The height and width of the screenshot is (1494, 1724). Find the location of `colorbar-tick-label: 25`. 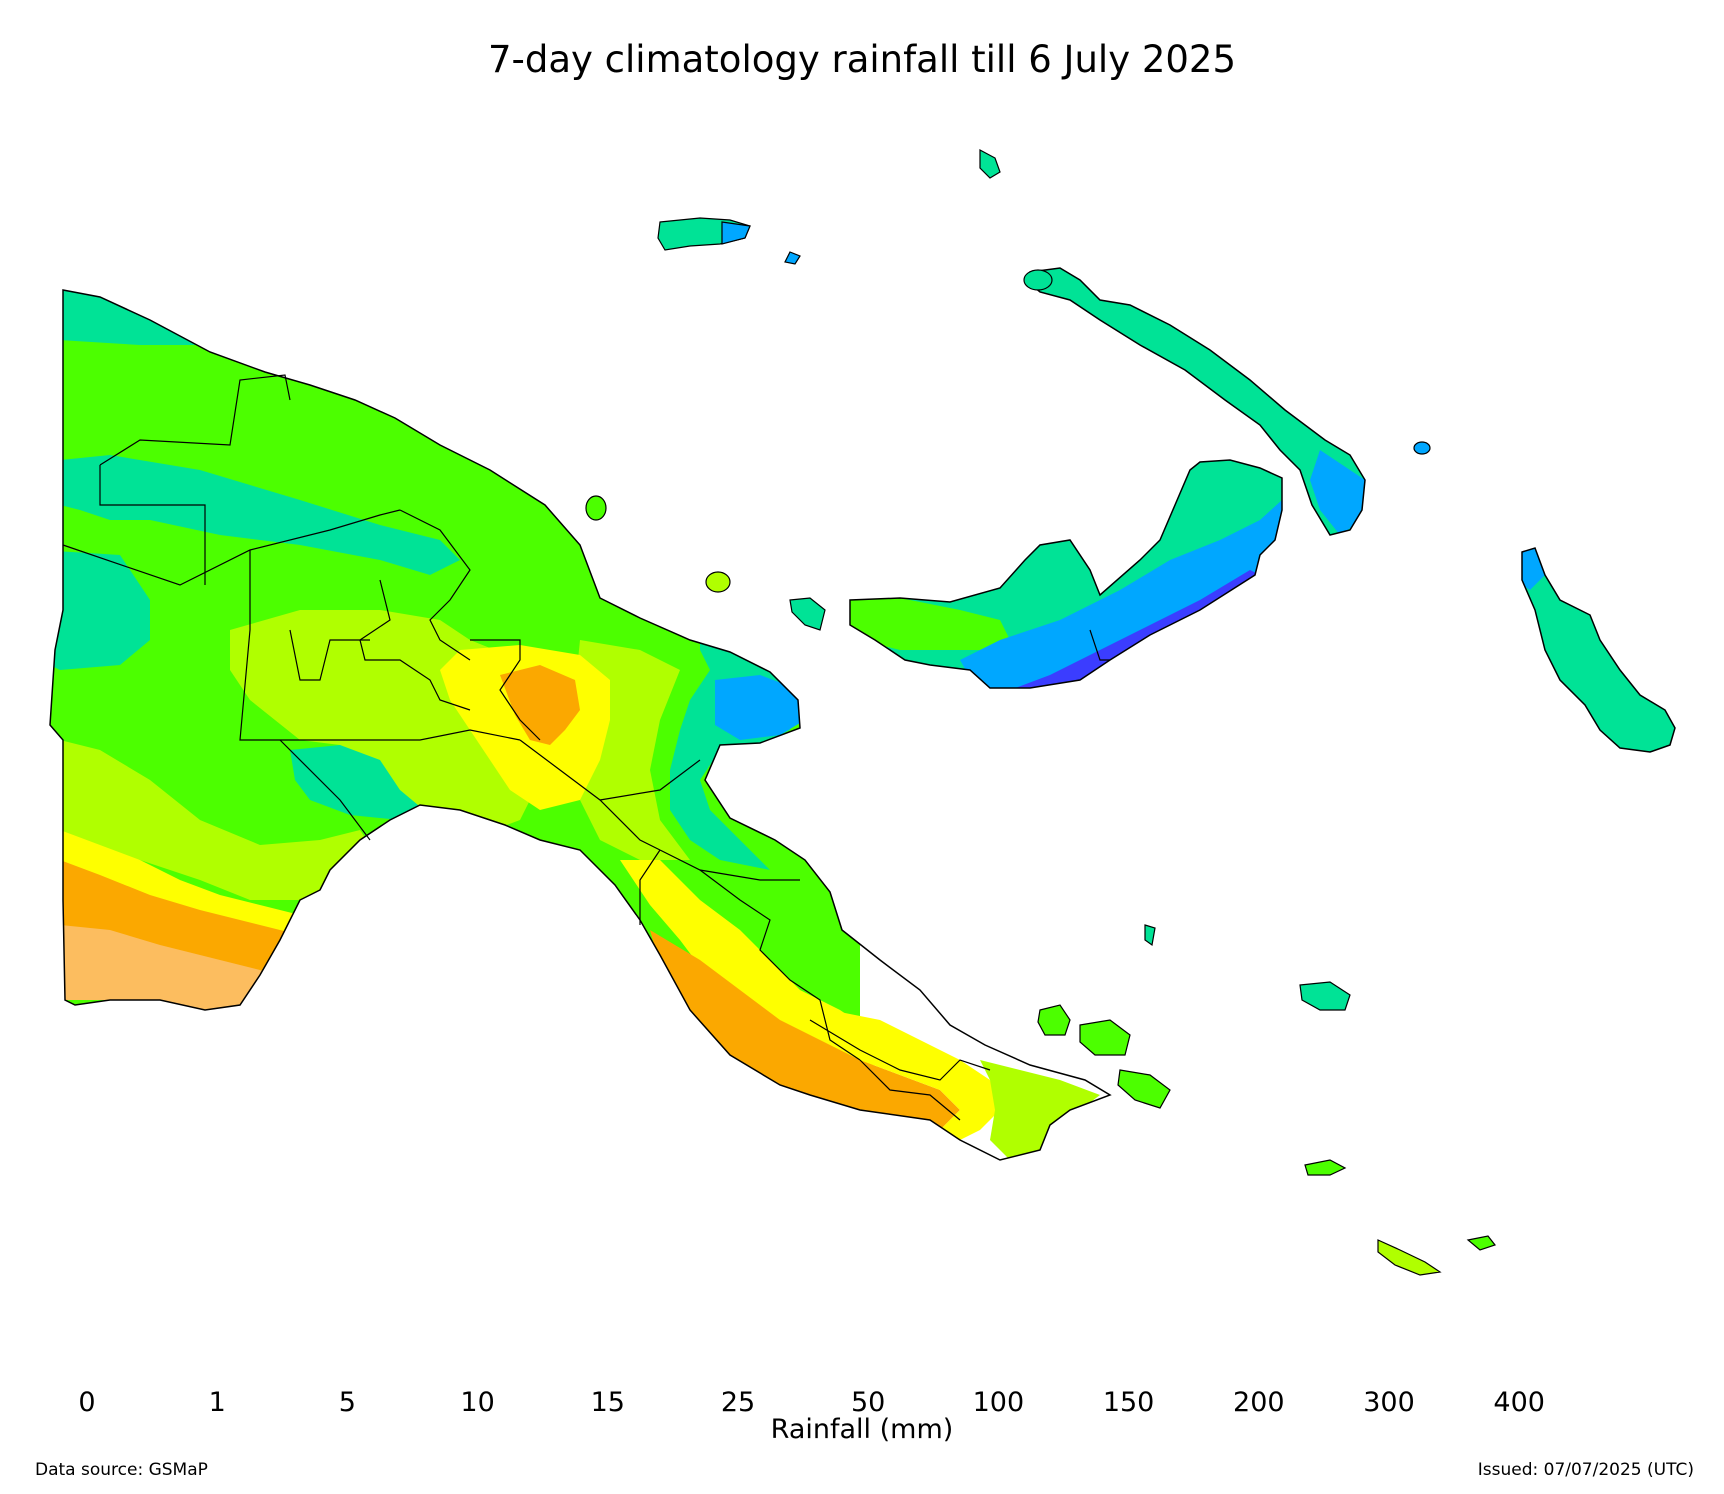

colorbar-tick-label: 25 is located at coordinates (738, 1402).